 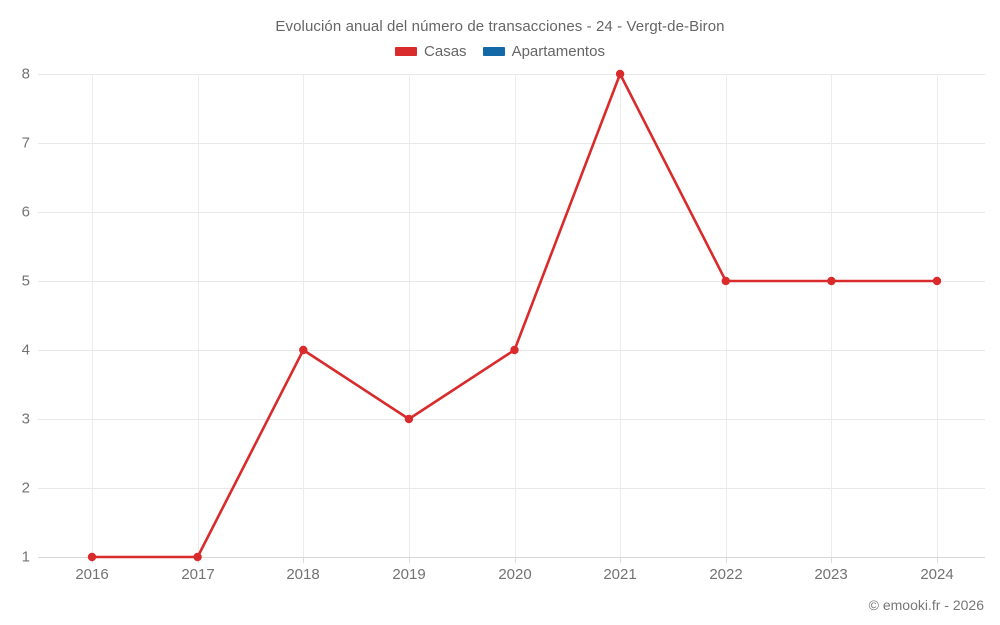 I want to click on x-tick-label: 2024, so click(x=937, y=574).